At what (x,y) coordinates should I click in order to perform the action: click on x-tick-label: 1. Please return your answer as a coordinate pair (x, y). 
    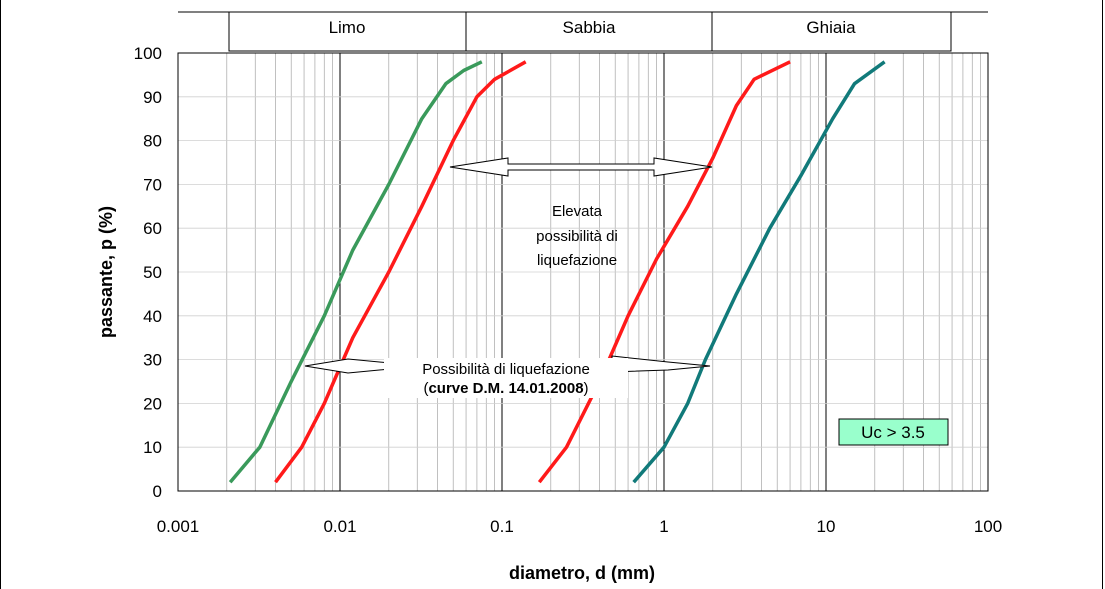
    Looking at the image, I should click on (663, 526).